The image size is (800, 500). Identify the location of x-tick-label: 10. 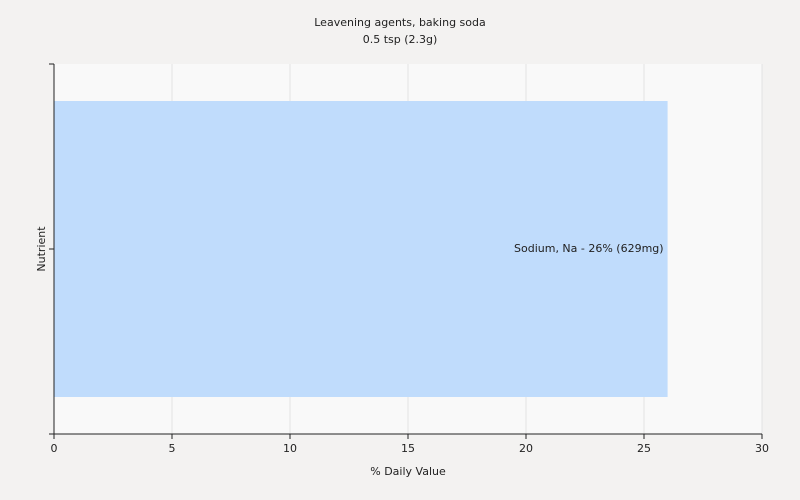
(290, 448).